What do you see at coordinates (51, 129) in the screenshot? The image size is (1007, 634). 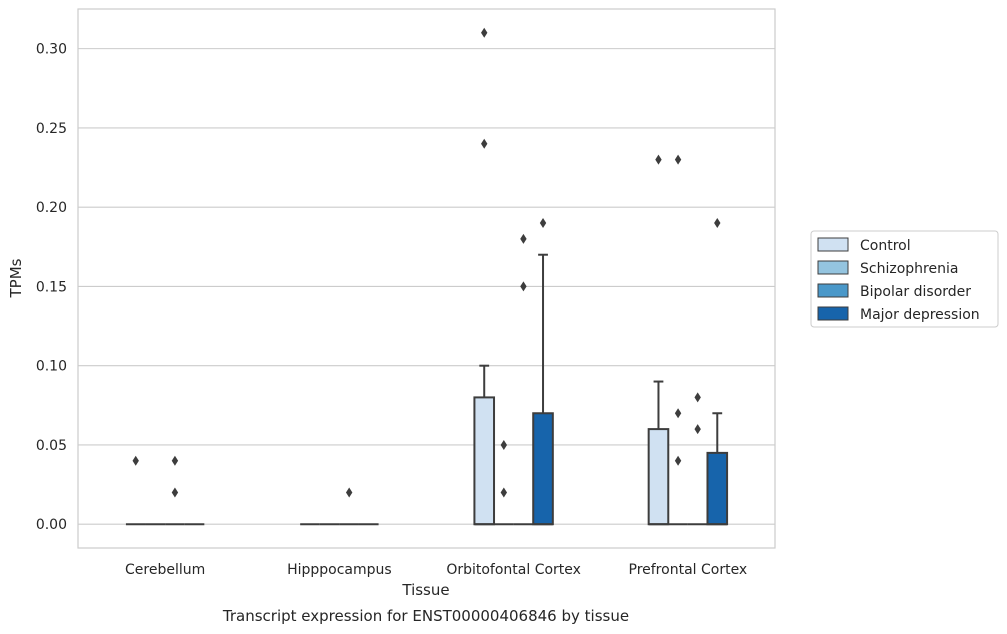 I see `y-tick-label: 0.25` at bounding box center [51, 129].